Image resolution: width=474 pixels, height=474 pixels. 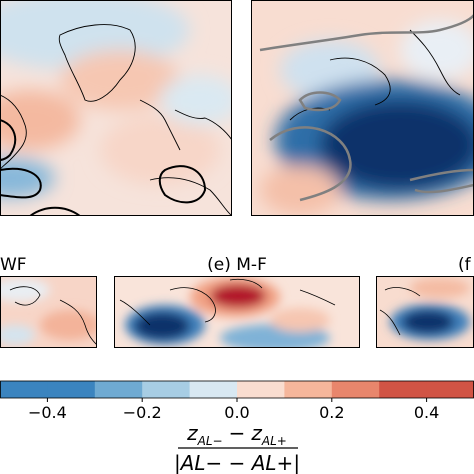 I want to click on map-panel-f: (f, so click(x=425, y=301).